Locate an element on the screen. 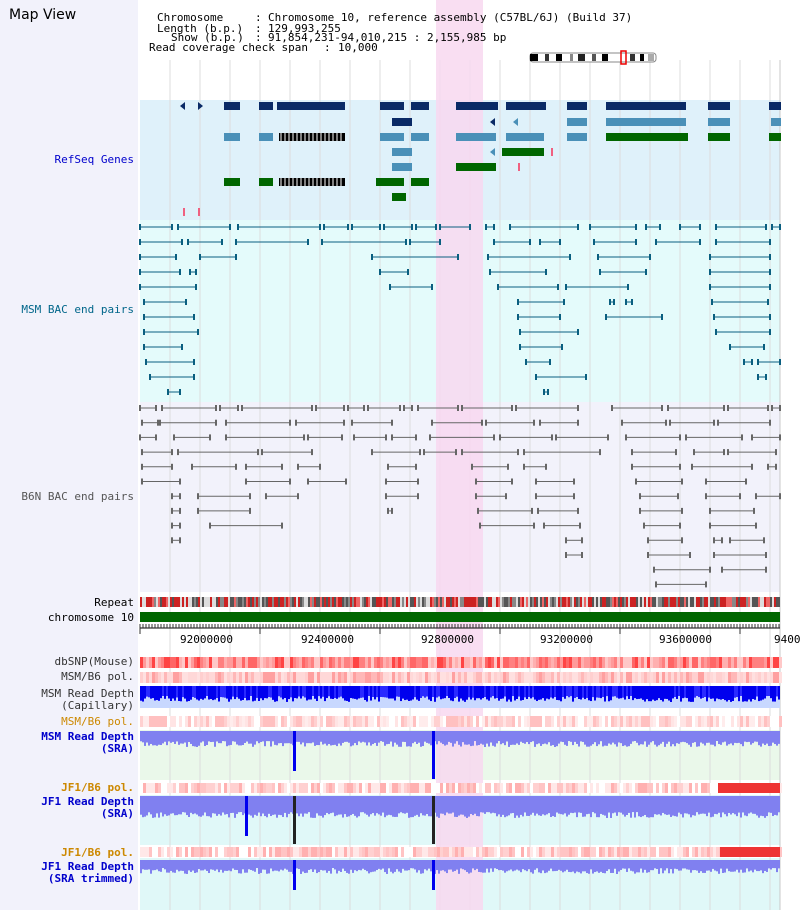  track-label-chromosome: chromosome 10 is located at coordinates (90, 617).